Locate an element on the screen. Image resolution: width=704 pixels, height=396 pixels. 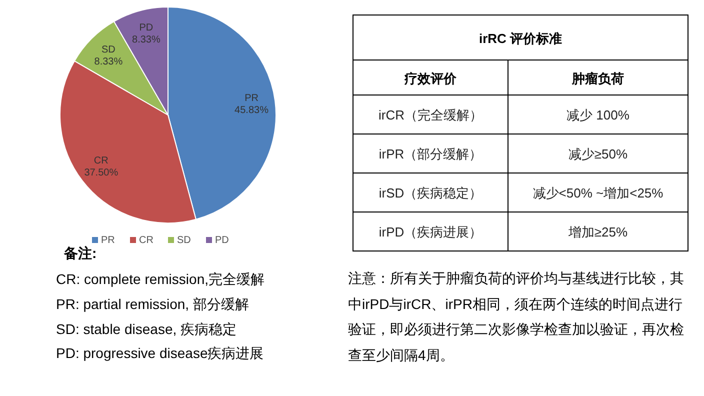
category-label: 减少<50% ~增加<25% is located at coordinates (598, 193).